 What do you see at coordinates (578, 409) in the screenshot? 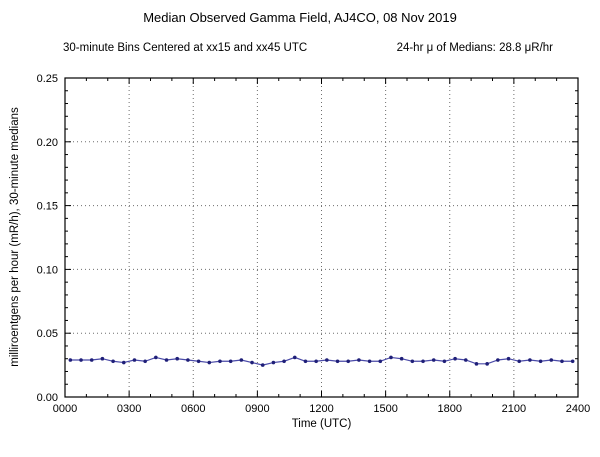
I see `x-tick-label: 2400` at bounding box center [578, 409].